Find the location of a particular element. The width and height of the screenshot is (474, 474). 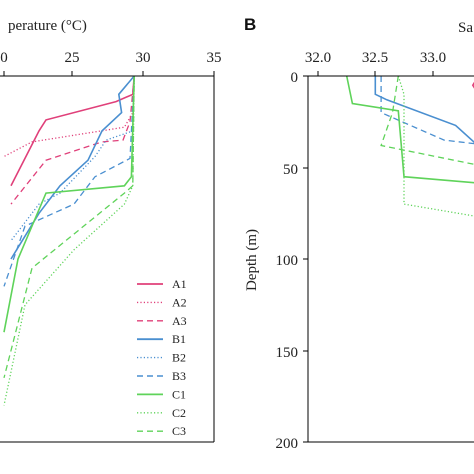

legend-label-b3: B3 is located at coordinates (179, 376).